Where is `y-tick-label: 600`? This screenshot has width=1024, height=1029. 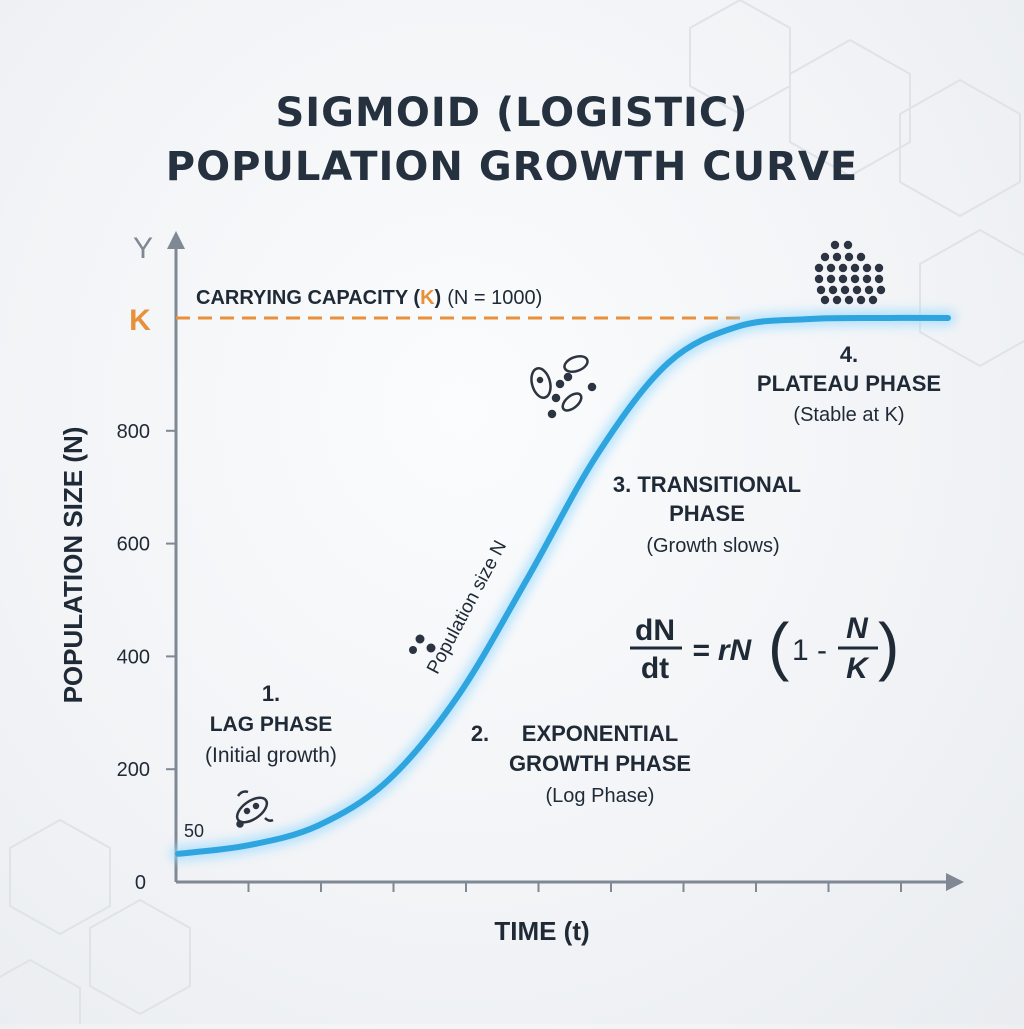
y-tick-label: 600 is located at coordinates (133, 545).